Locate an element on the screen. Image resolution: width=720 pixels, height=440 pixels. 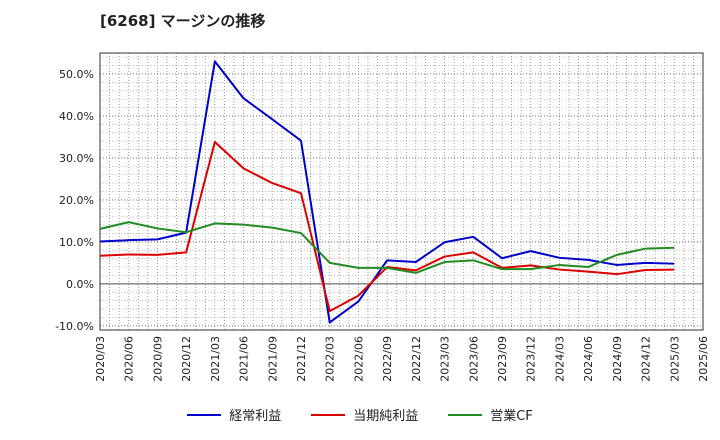
legend-label: 当期純利益 is located at coordinates (386, 416).